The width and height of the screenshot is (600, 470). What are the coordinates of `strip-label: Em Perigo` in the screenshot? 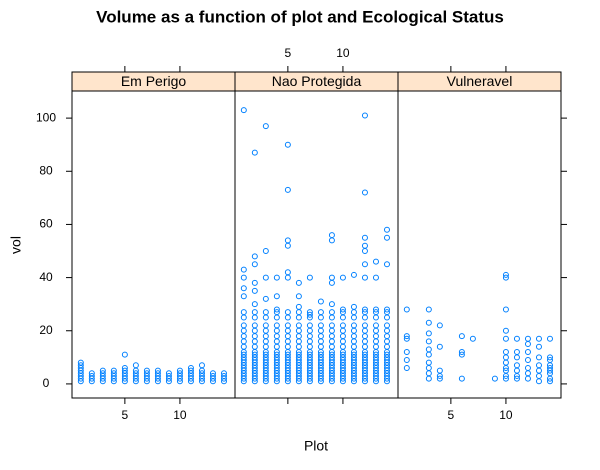 It's located at (154, 81).